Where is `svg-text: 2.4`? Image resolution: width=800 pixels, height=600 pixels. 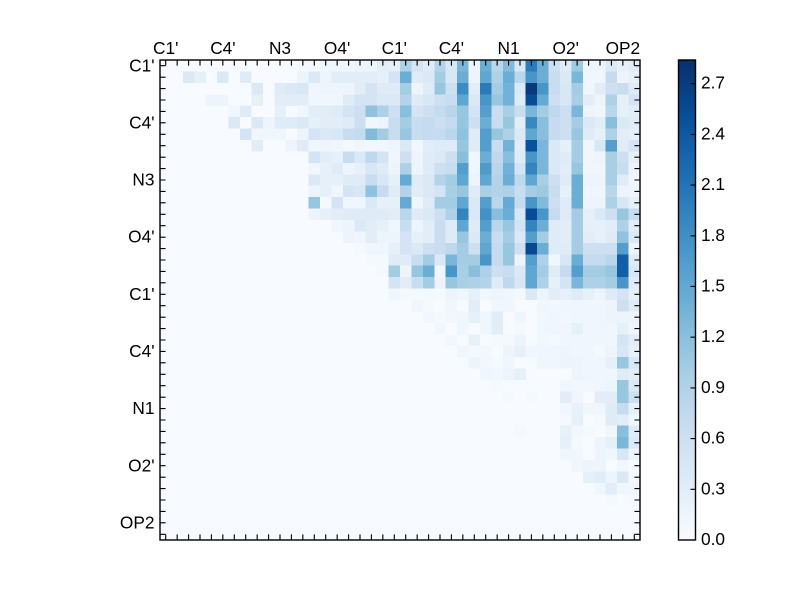
svg-text: 2.4 is located at coordinates (713, 133).